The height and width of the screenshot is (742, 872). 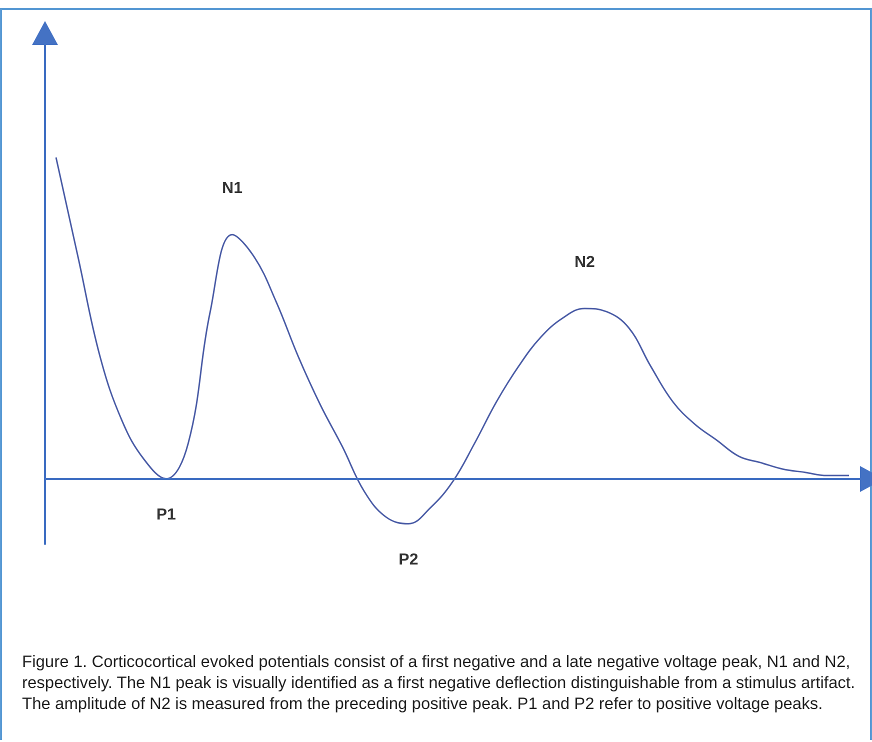 What do you see at coordinates (166, 515) in the screenshot?
I see `annotation: P1` at bounding box center [166, 515].